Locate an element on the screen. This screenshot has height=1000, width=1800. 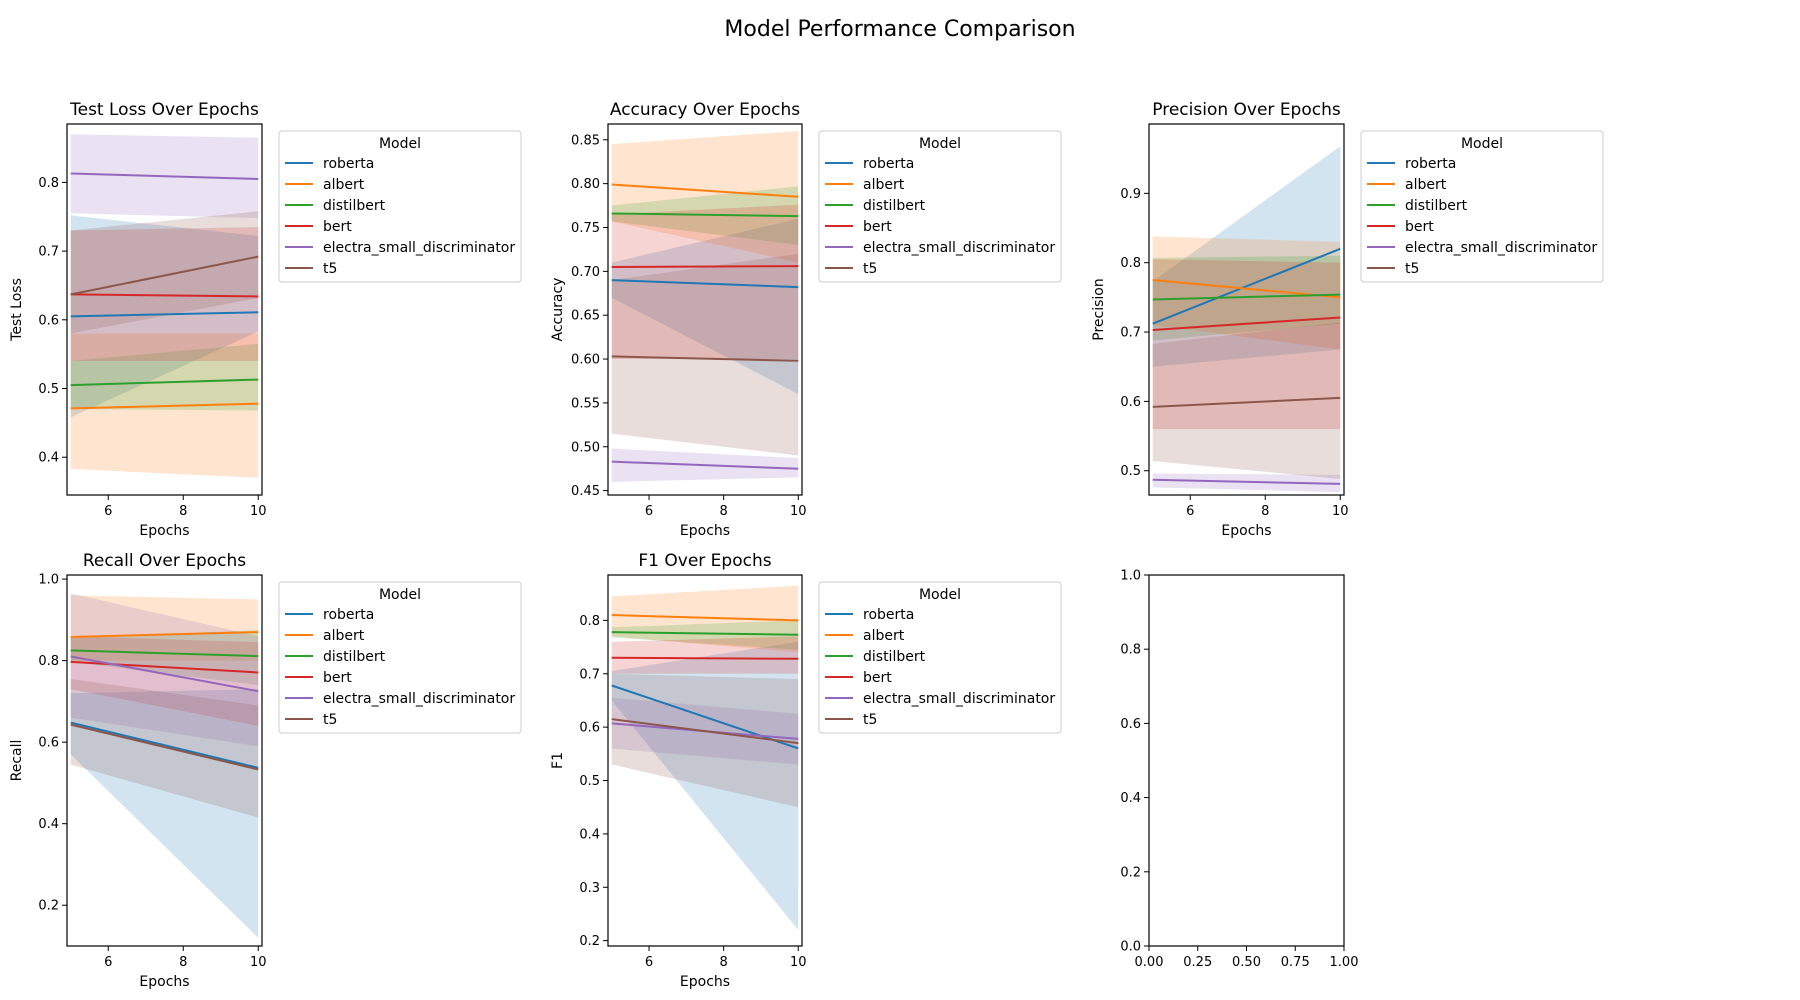
y-tick-label: 0.70 is located at coordinates (585, 272).